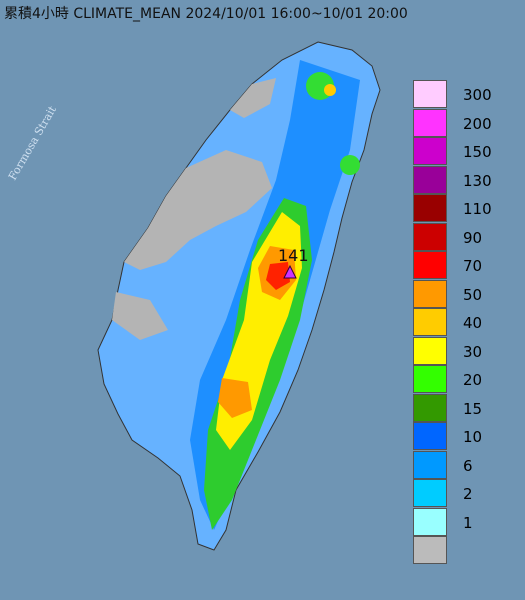 The image size is (525, 600). I want to click on legend-label: 110, so click(477, 209).